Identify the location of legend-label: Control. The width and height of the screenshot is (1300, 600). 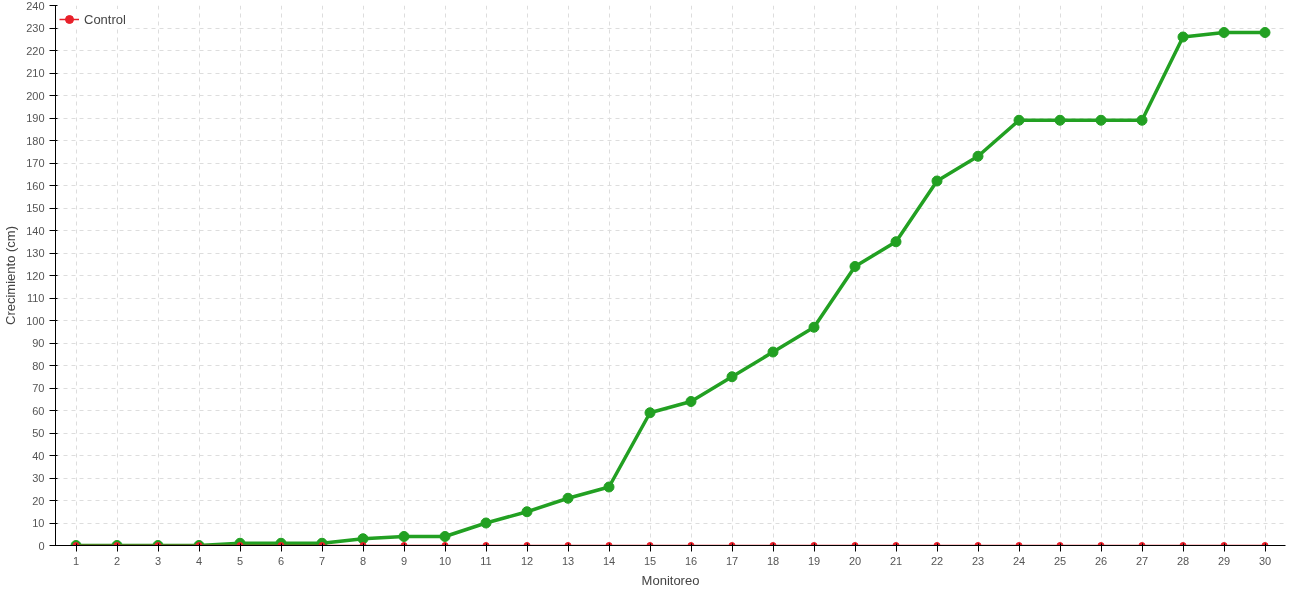
(105, 19).